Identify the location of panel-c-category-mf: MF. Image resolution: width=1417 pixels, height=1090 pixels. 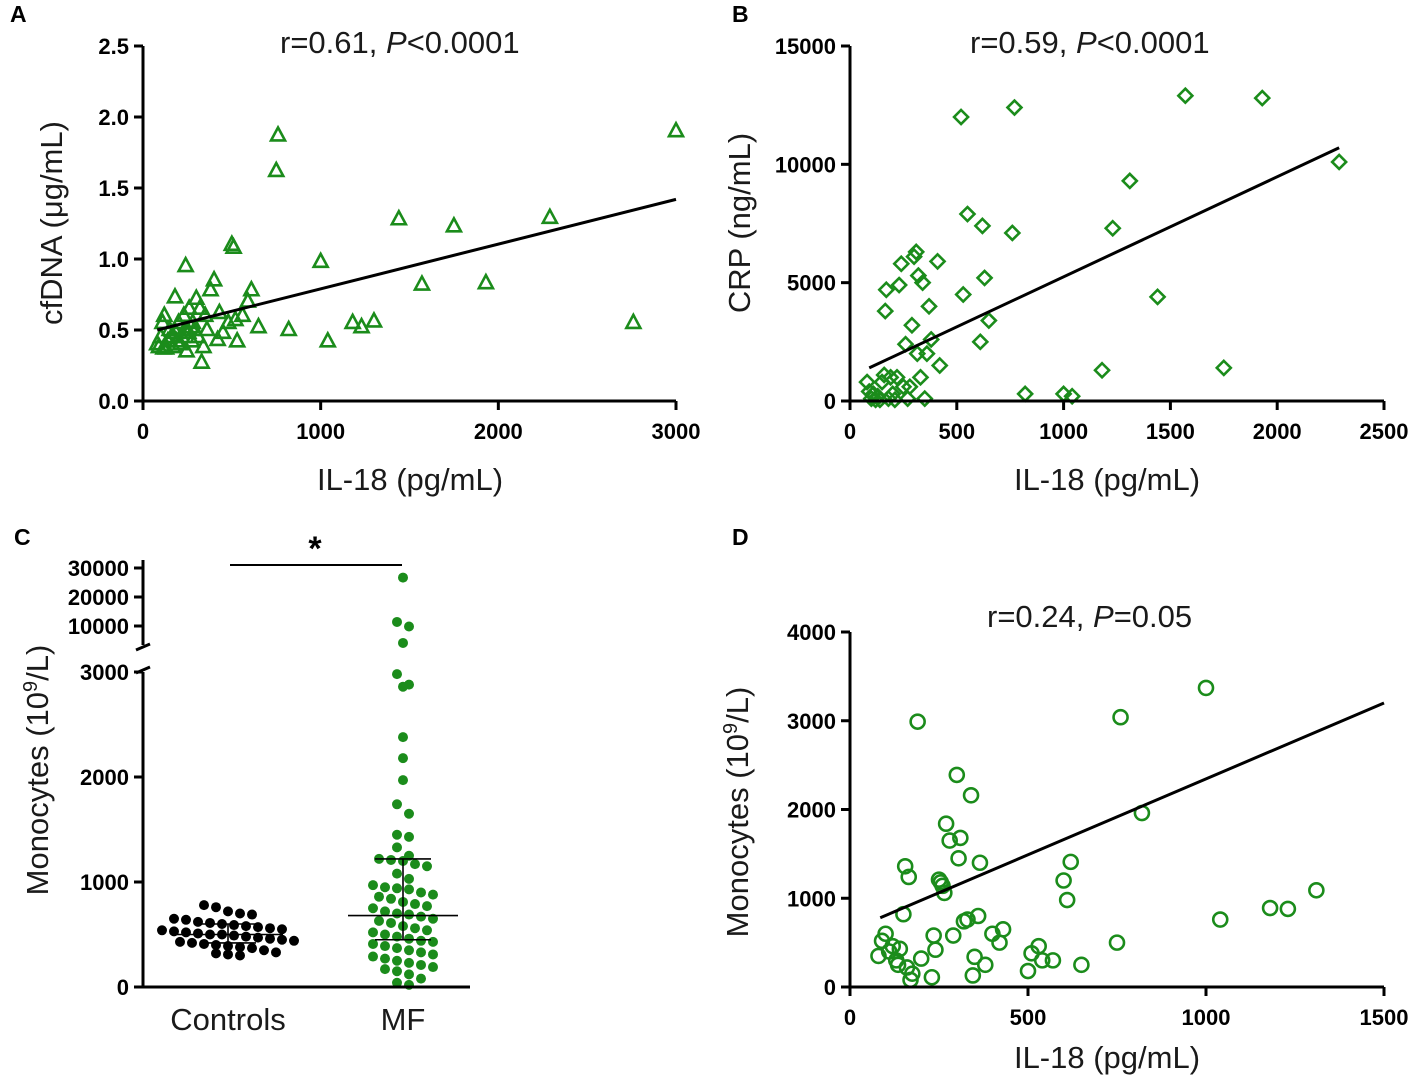
(403, 1019).